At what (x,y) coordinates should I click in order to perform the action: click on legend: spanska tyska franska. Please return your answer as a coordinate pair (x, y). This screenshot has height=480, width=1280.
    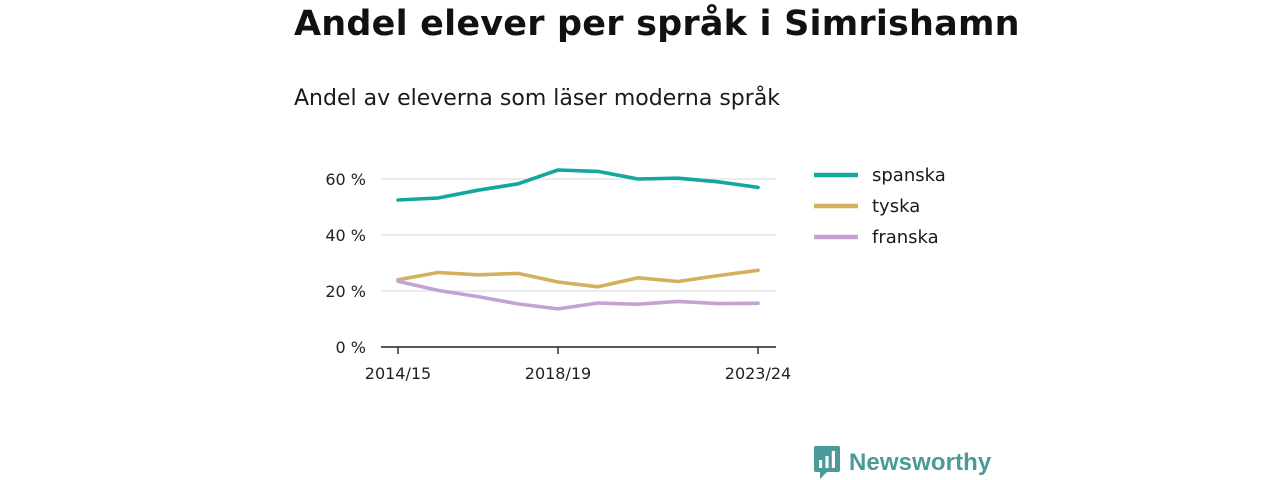
    Looking at the image, I should click on (880, 206).